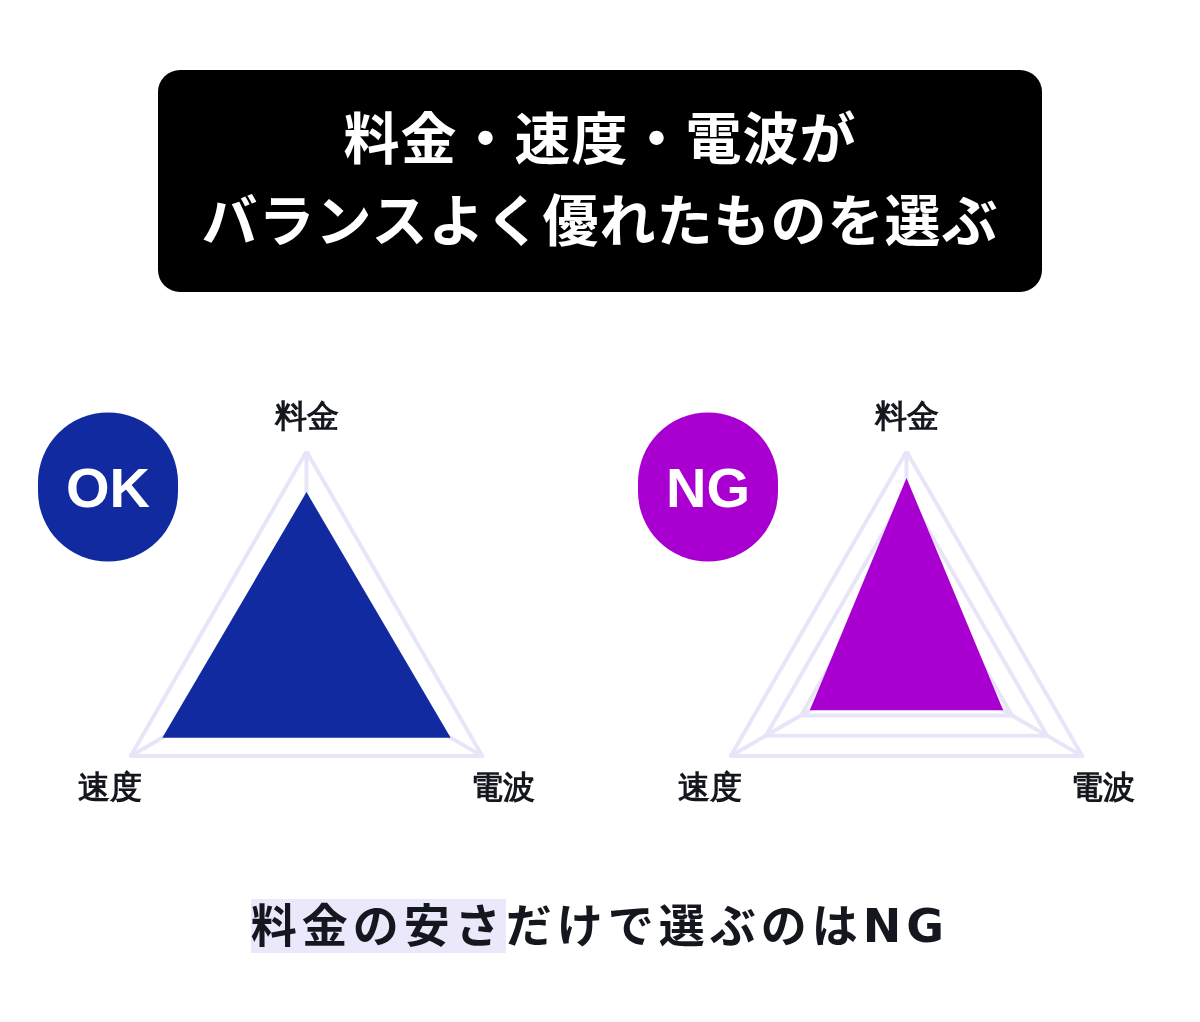 Image resolution: width=1200 pixels, height=1022 pixels. What do you see at coordinates (378, 926) in the screenshot?
I see `text: 料金の安さ` at bounding box center [378, 926].